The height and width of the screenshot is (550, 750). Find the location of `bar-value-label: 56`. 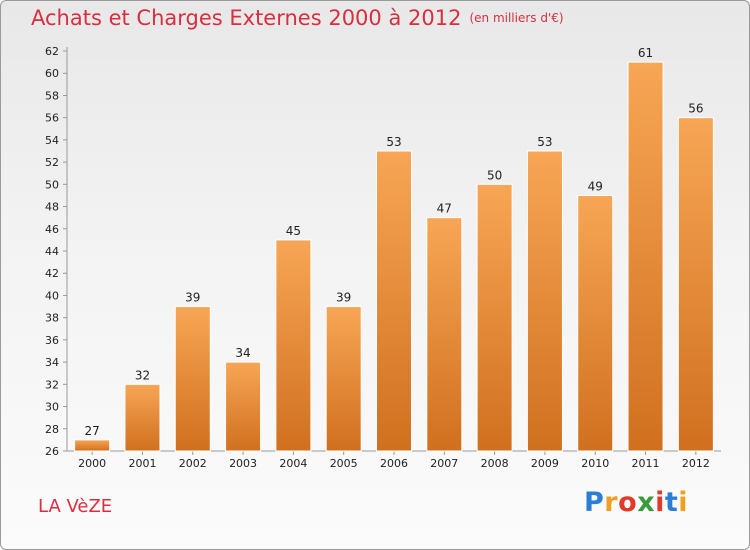

bar-value-label: 56 is located at coordinates (695, 109).